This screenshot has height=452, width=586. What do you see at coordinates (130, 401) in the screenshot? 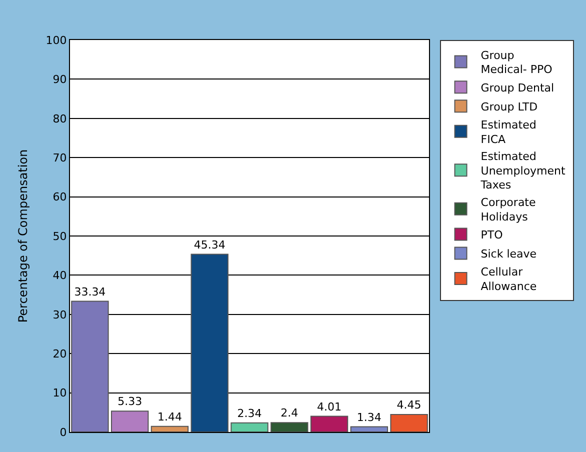
I see `data-label: 5.33` at bounding box center [130, 401].